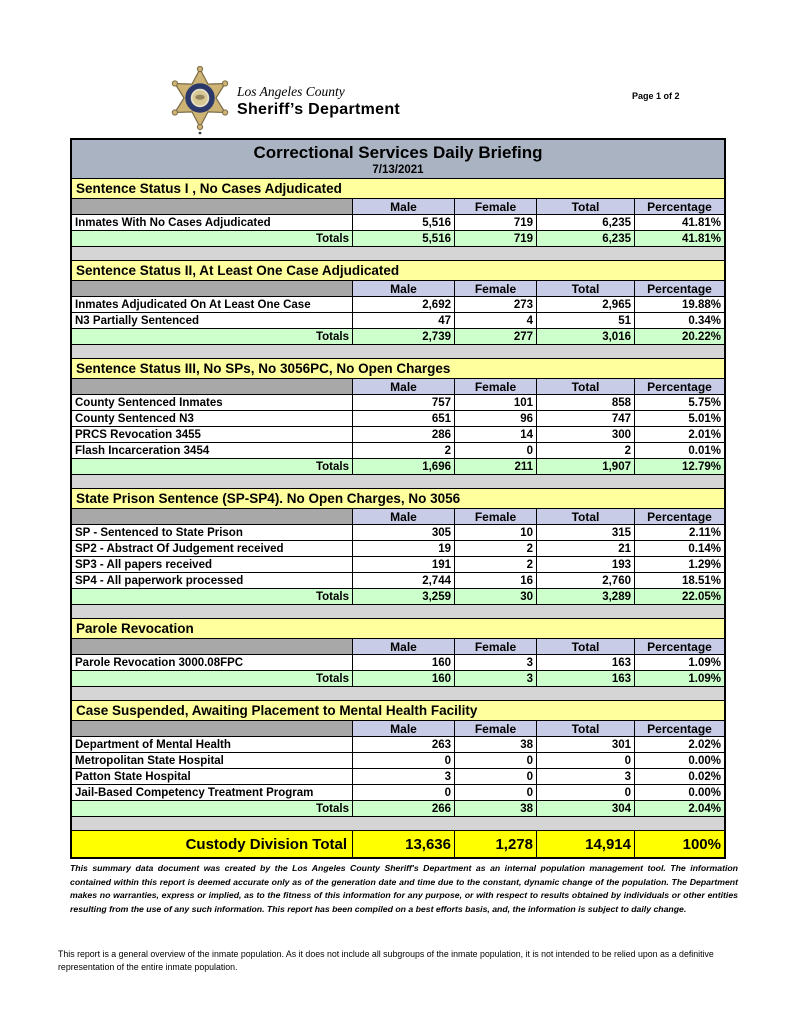  I want to click on agency-department-label: Sheriff’s Department, so click(319, 109).